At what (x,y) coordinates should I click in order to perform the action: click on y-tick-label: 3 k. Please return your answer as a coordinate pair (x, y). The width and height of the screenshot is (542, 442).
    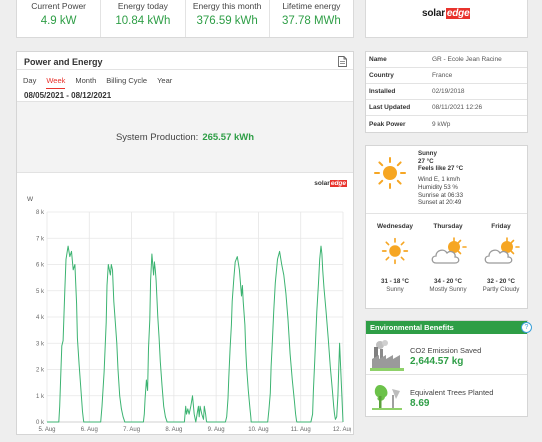
    Looking at the image, I should click on (40, 344).